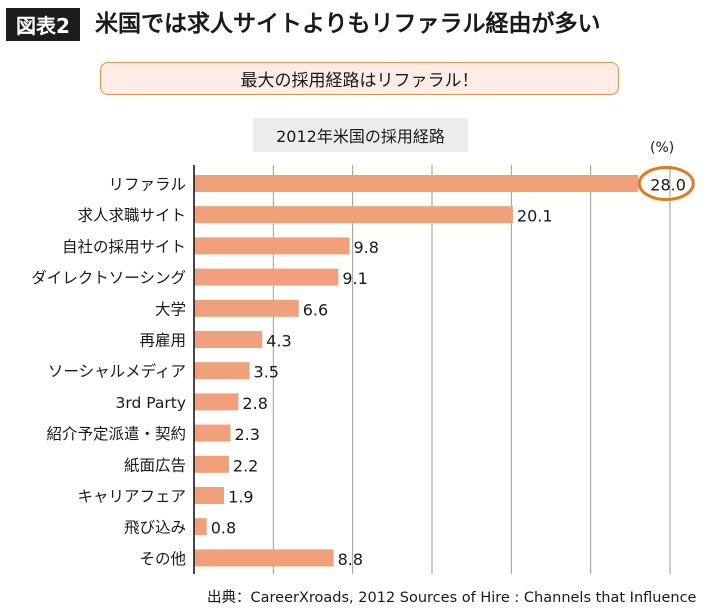 Image resolution: width=710 pixels, height=615 pixels. Describe the element at coordinates (354, 278) in the screenshot. I see `value-label: 9.1` at that location.